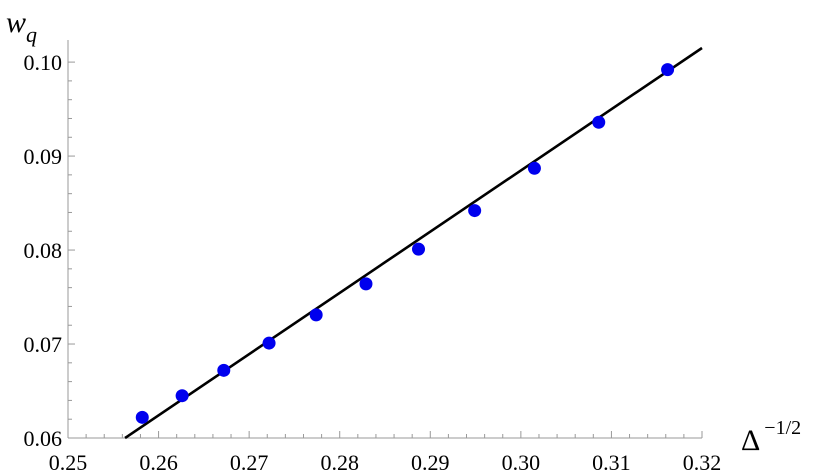 This screenshot has width=830, height=476. What do you see at coordinates (430, 462) in the screenshot?
I see `x-tick-label: 0.29` at bounding box center [430, 462].